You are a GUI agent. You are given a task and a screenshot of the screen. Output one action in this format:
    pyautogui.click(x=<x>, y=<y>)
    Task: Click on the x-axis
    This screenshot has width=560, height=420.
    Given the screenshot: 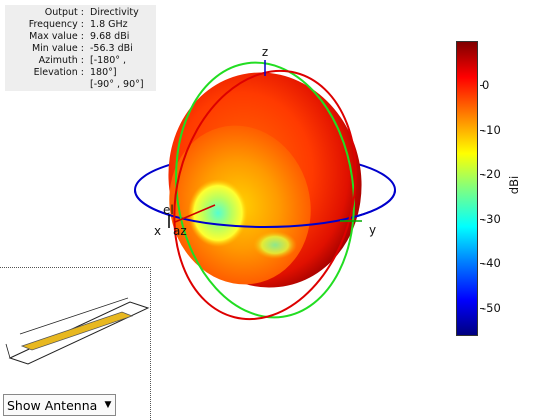 What is the action you would take?
    pyautogui.click(x=195, y=213)
    